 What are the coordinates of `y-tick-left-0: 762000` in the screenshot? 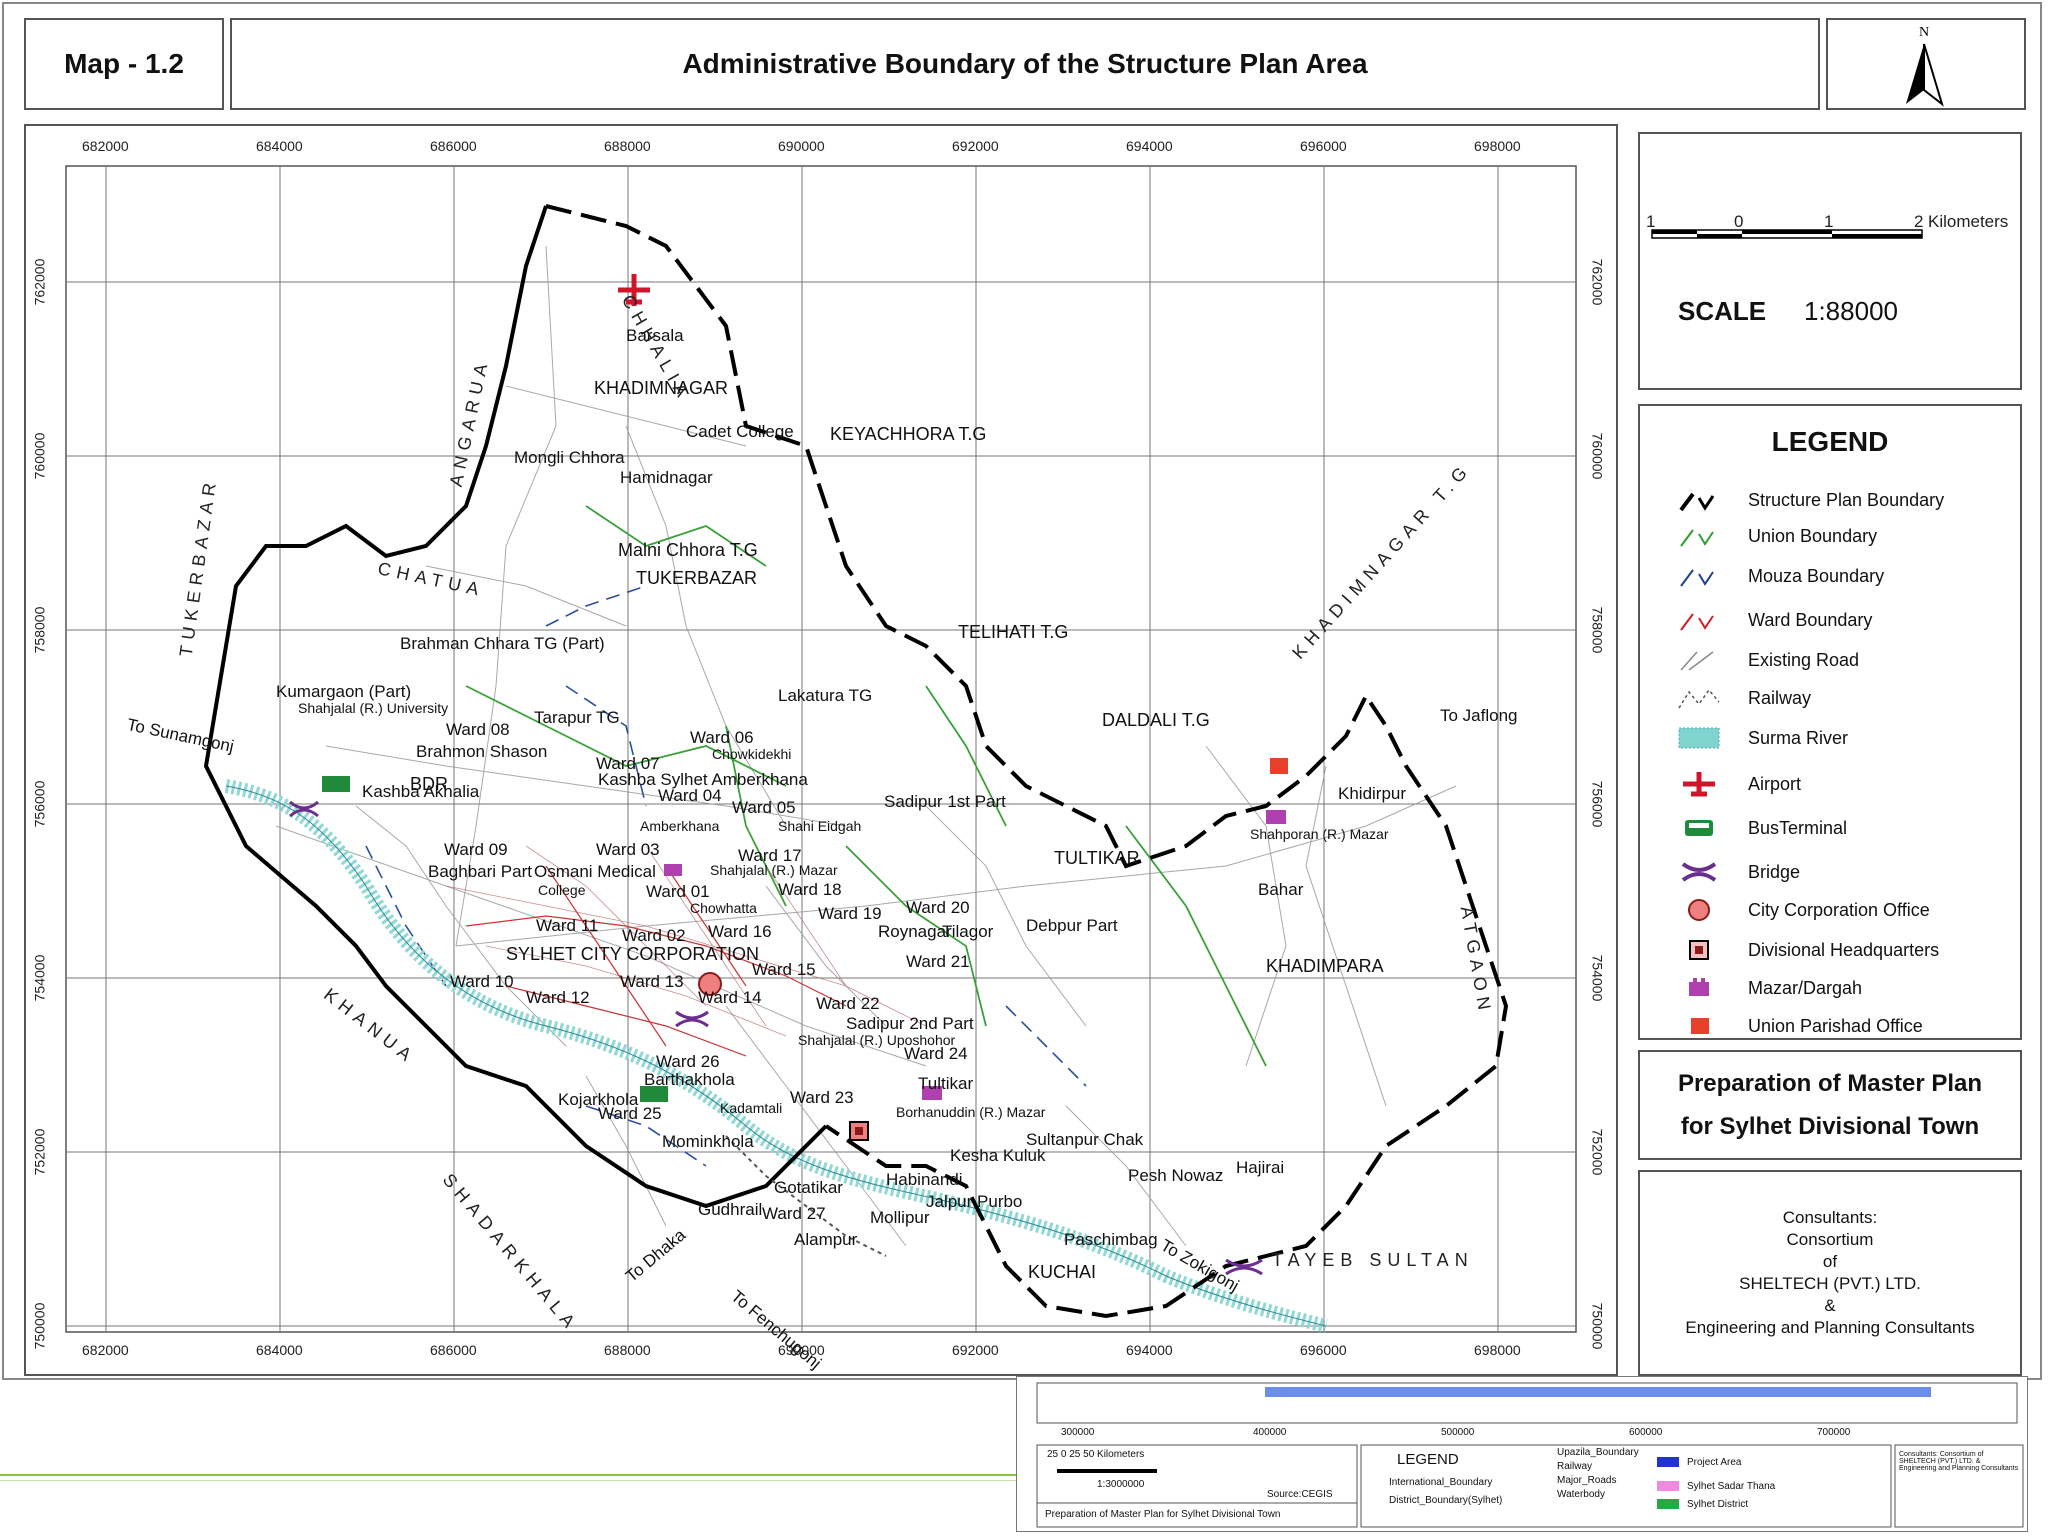 It's located at (39, 282).